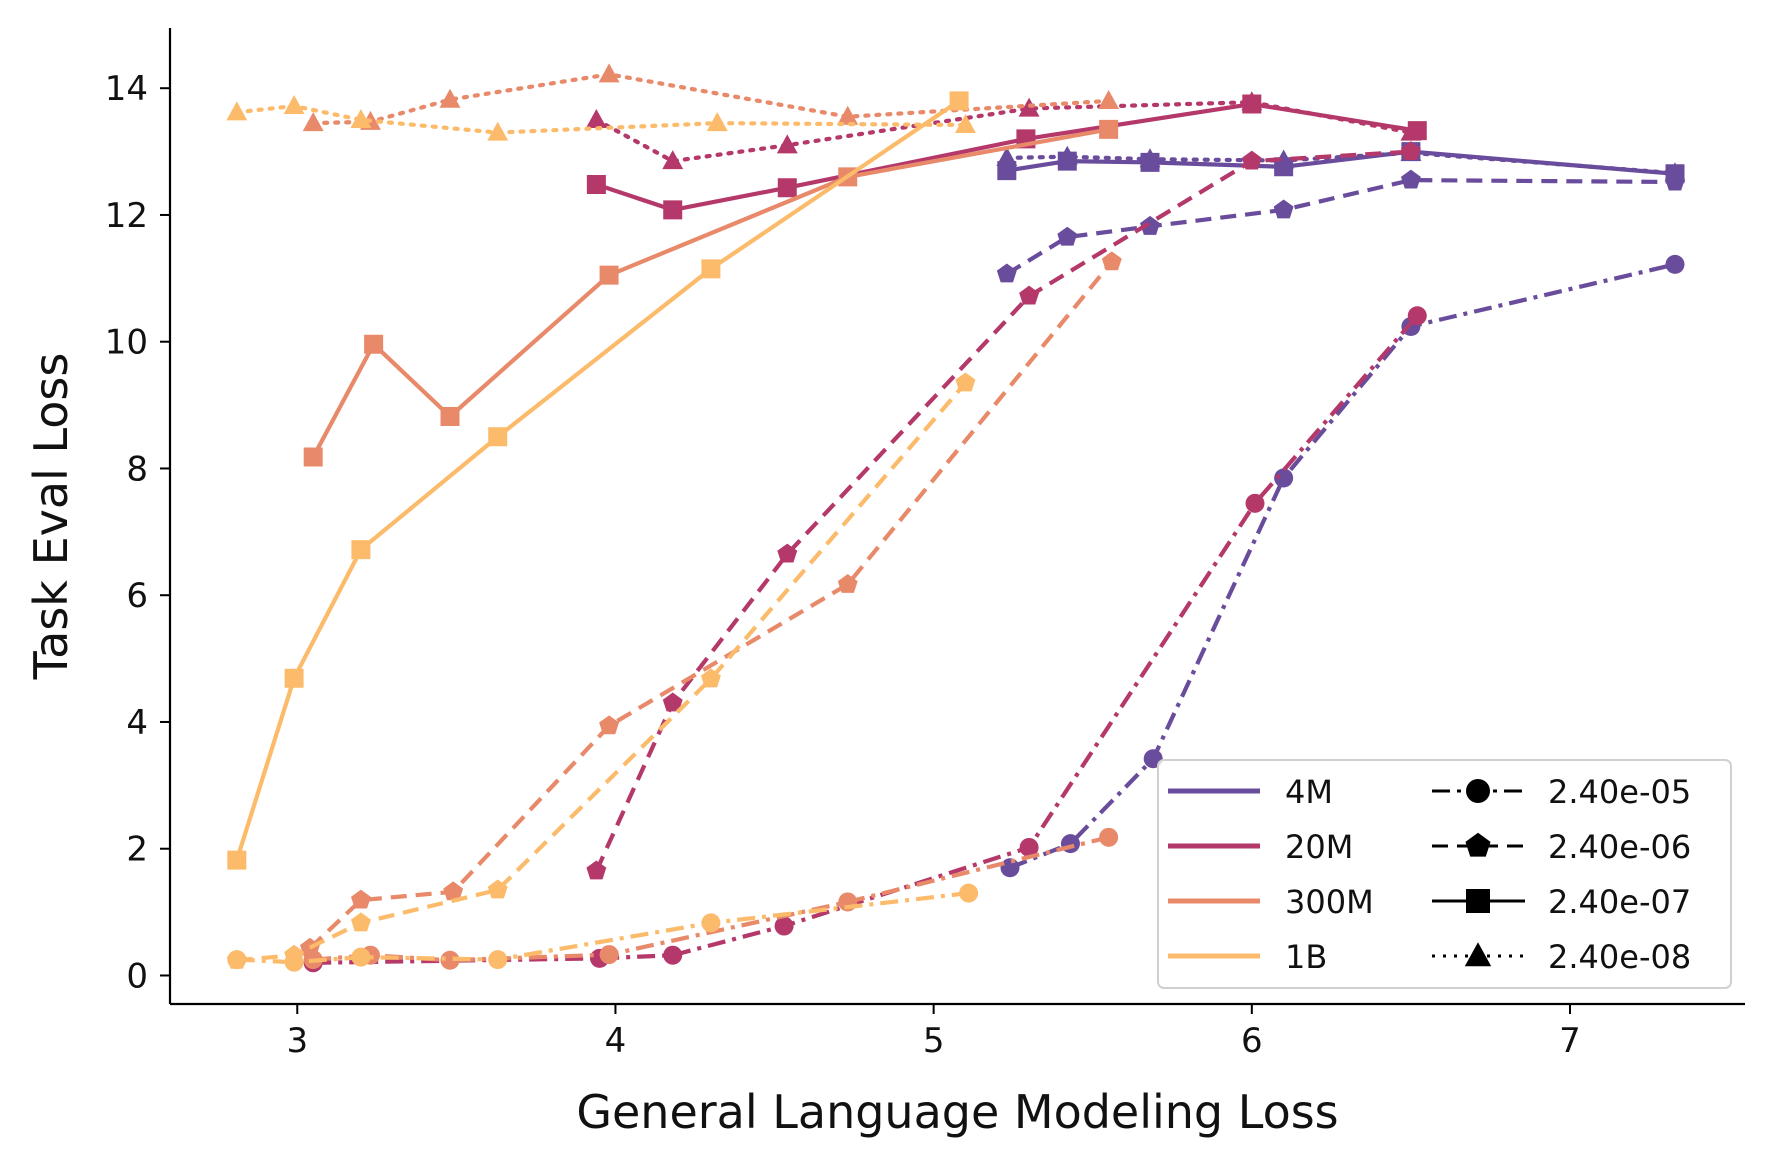  I want to click on legend-label-300M: 300M, so click(1329, 902).